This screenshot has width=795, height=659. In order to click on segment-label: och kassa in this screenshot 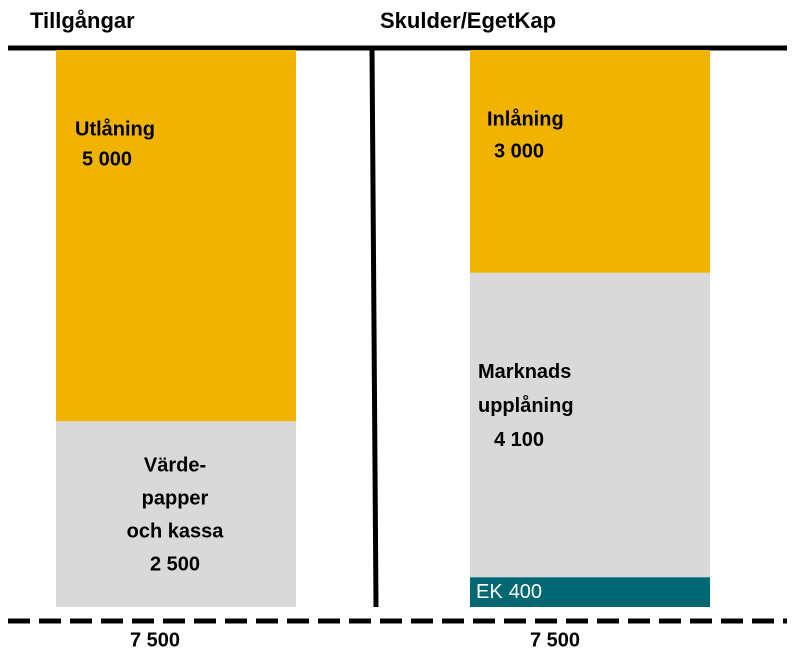, I will do `click(176, 532)`.